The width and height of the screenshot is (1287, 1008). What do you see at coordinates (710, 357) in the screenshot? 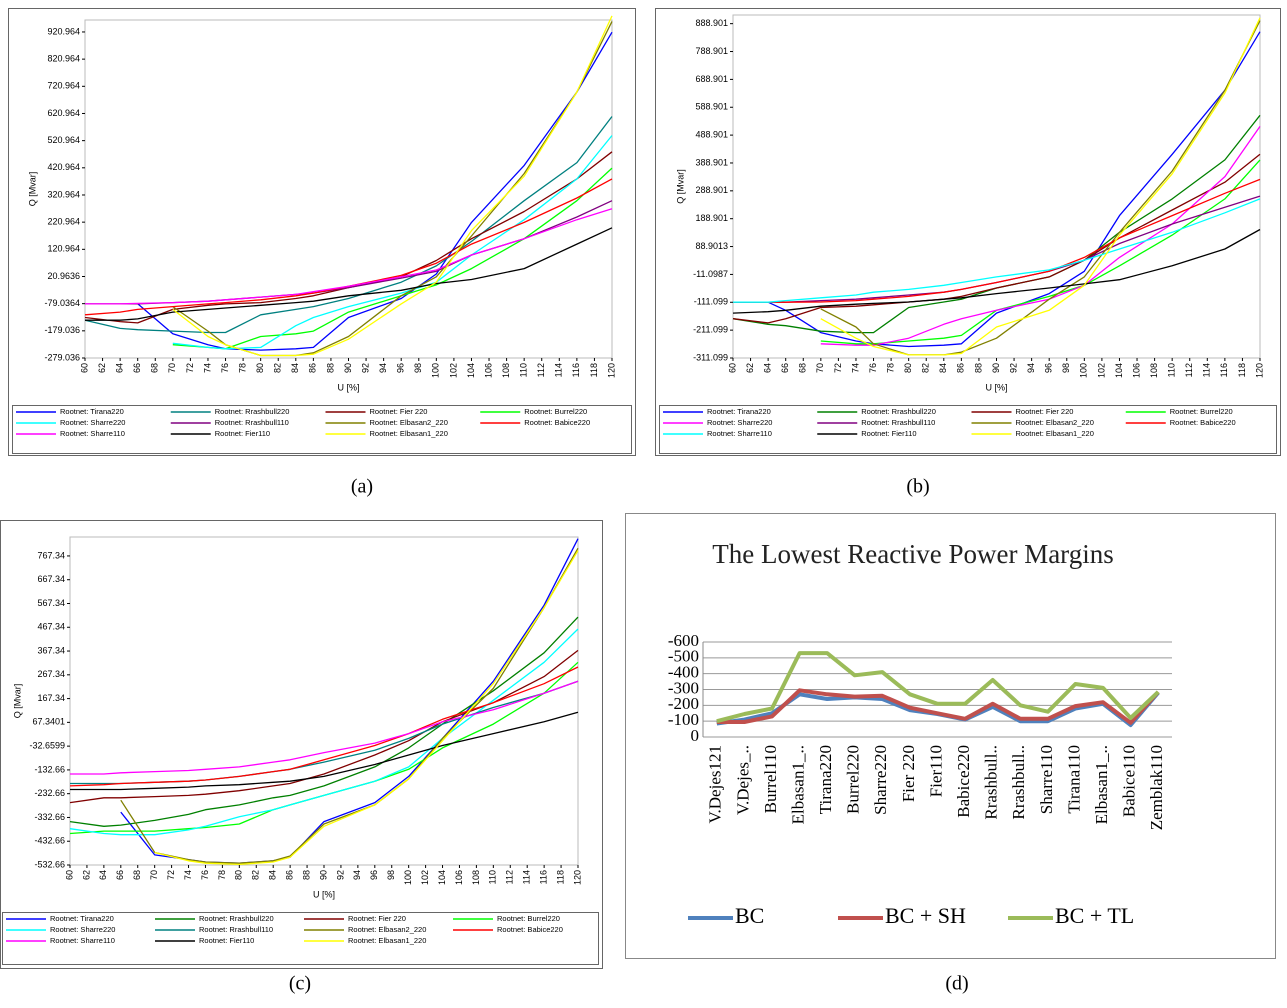
I see `y-tick-label: -311.099` at bounding box center [710, 357].